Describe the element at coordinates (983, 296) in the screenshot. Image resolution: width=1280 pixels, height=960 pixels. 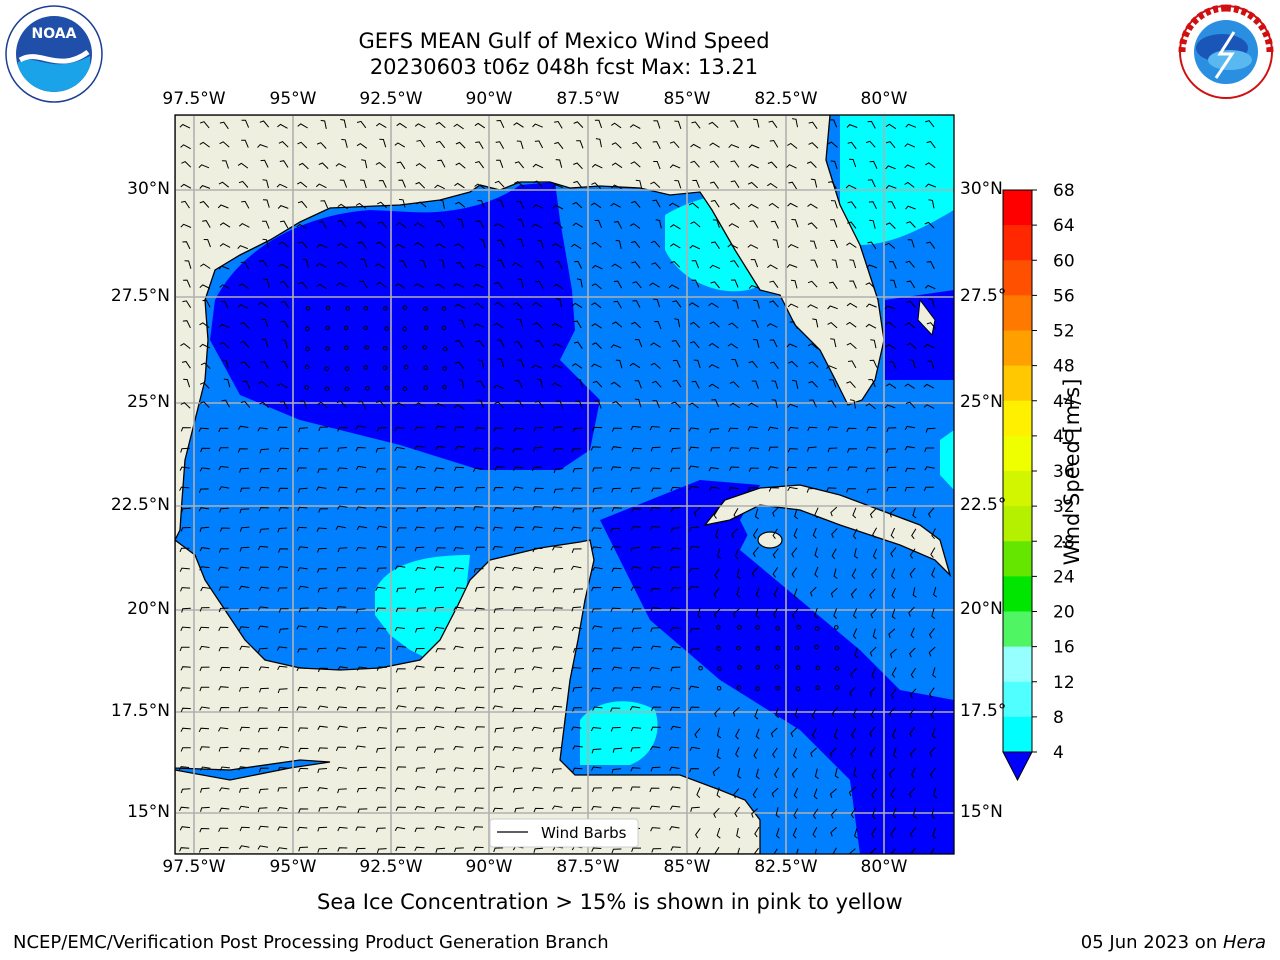
I see `lat-tick-right-label: 27.5°` at that location.